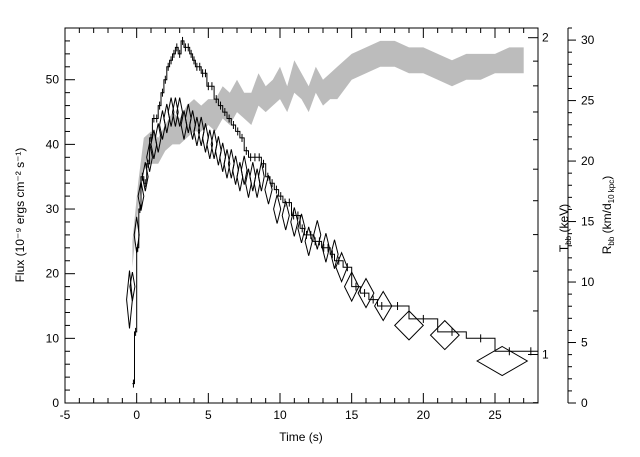 Image resolution: width=640 pixels, height=457 pixels. I want to click on temperature-tick-label: 2, so click(545, 38).